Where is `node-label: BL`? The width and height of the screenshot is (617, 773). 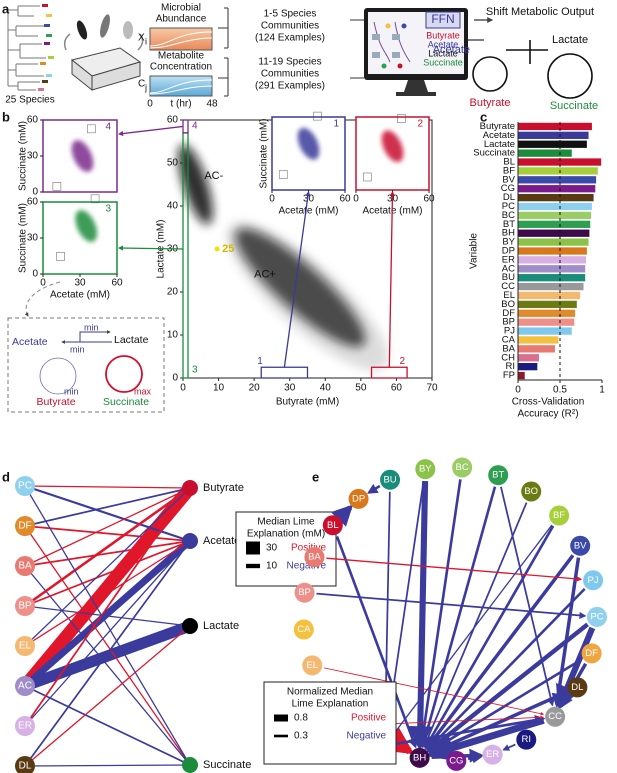
node-label: BL is located at coordinates (333, 525).